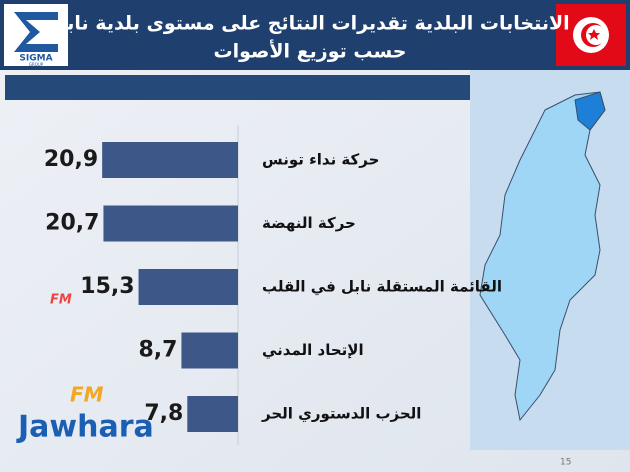 Image resolution: width=630 pixels, height=472 pixels. I want to click on value-label: 7,8, so click(163, 413).